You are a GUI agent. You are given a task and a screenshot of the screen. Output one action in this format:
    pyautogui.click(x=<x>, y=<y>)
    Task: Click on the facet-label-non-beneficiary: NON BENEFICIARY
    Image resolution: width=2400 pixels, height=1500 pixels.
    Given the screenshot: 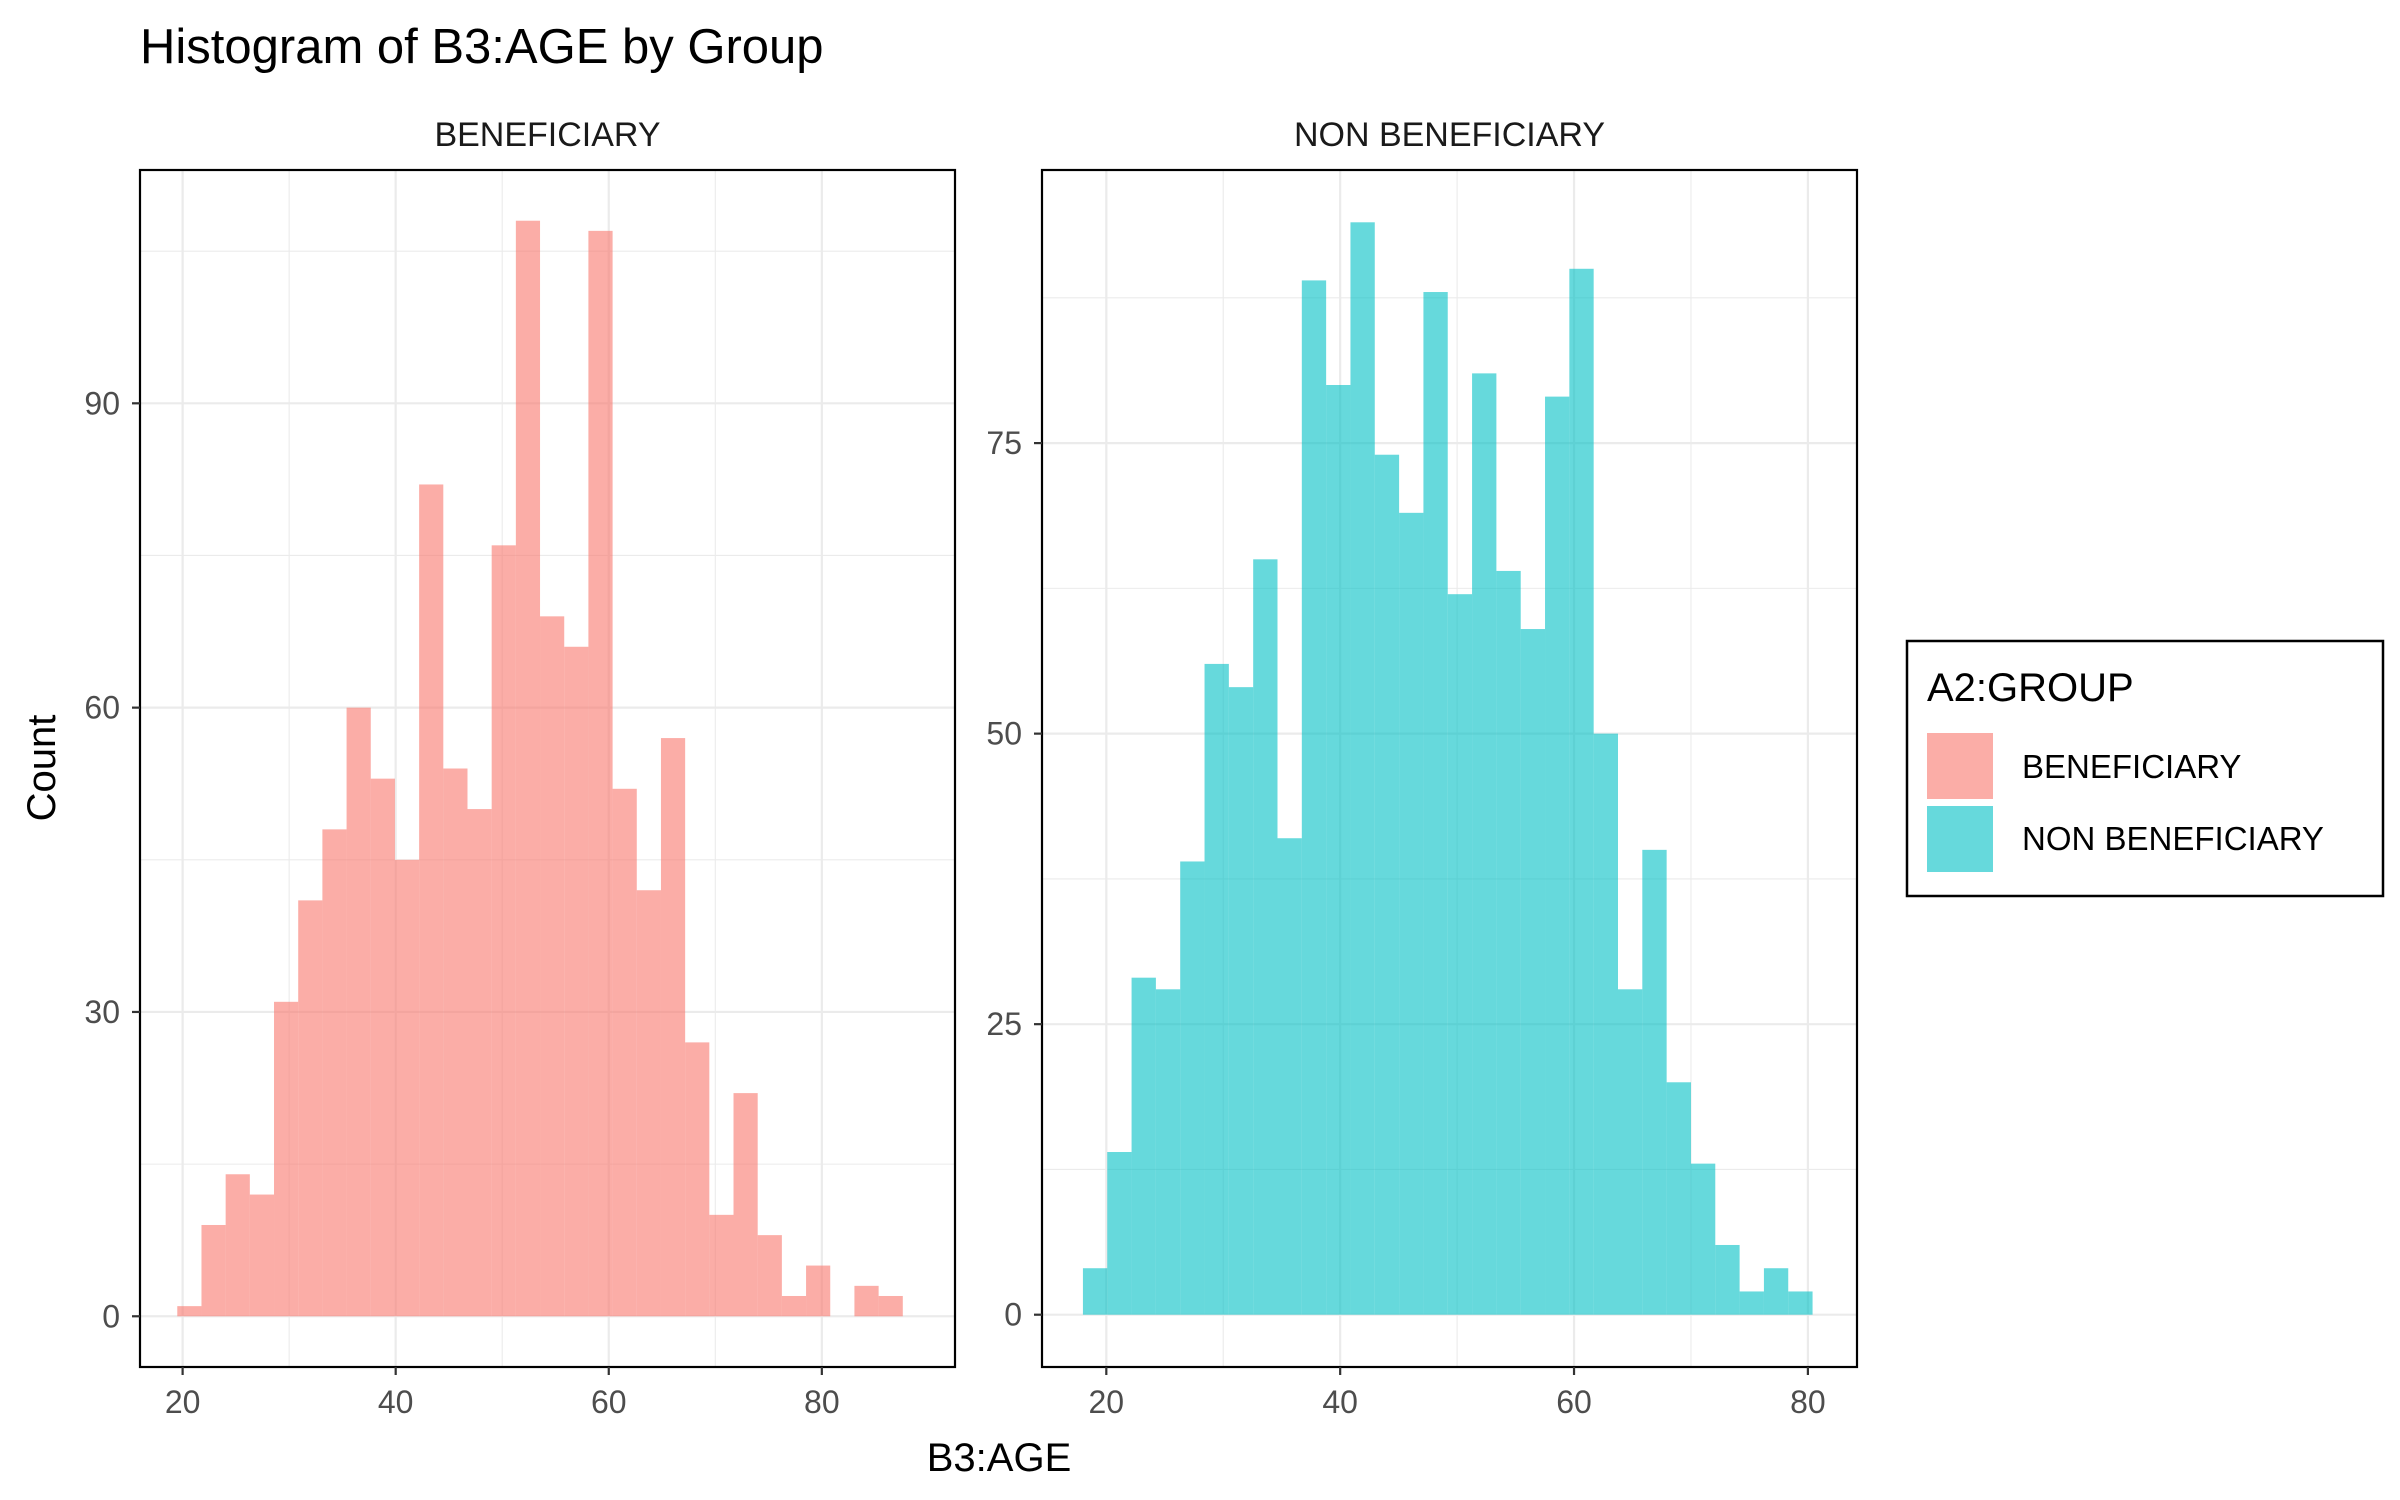 What is the action you would take?
    pyautogui.click(x=1449, y=135)
    